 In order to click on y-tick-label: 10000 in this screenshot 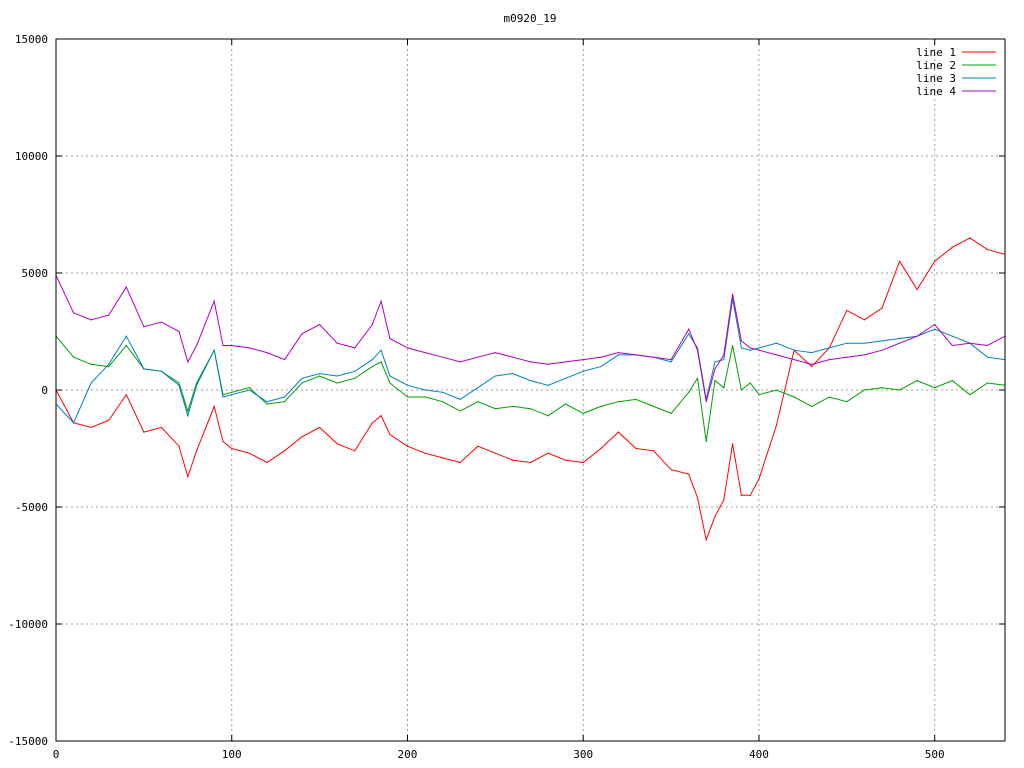, I will do `click(31, 156)`.